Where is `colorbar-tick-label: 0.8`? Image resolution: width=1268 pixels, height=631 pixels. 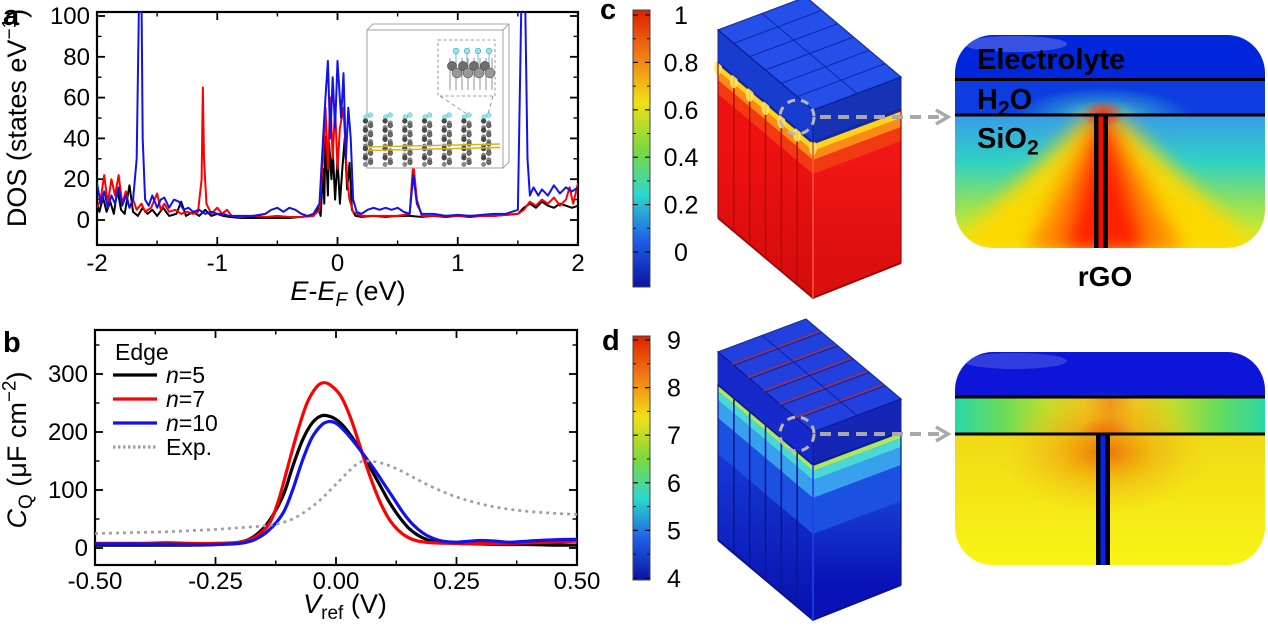 colorbar-tick-label: 0.8 is located at coordinates (681, 63).